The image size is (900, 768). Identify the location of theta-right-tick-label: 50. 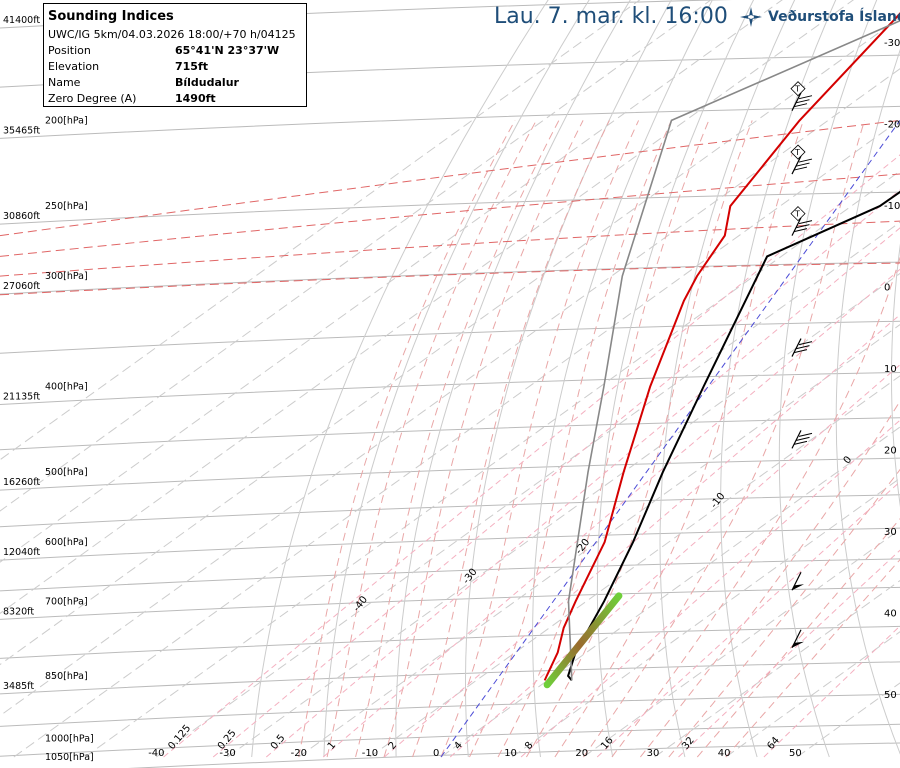
(890, 695).